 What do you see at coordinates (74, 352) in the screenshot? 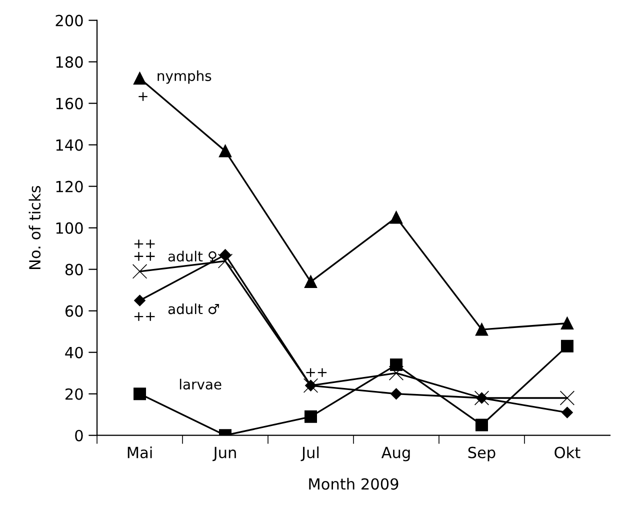
I see `y-tick-label: 40` at bounding box center [74, 352].